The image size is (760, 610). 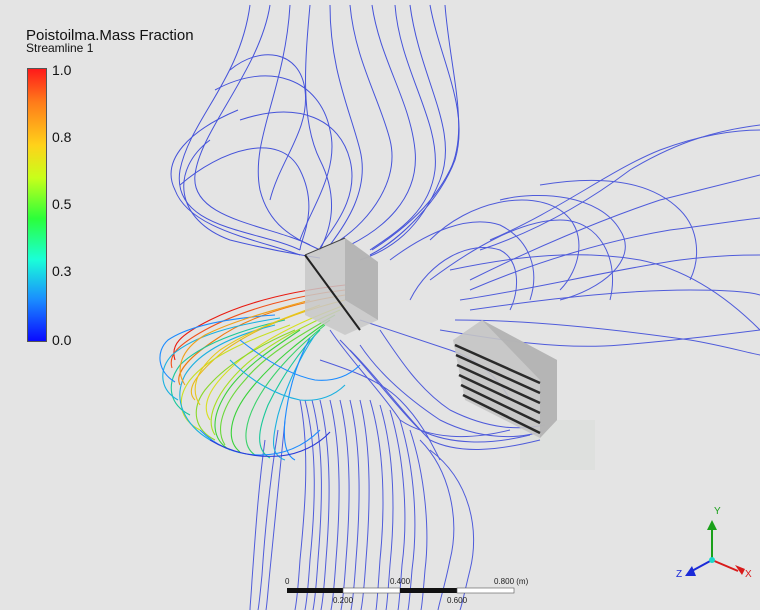 What do you see at coordinates (715, 548) in the screenshot?
I see `axis-triad` at bounding box center [715, 548].